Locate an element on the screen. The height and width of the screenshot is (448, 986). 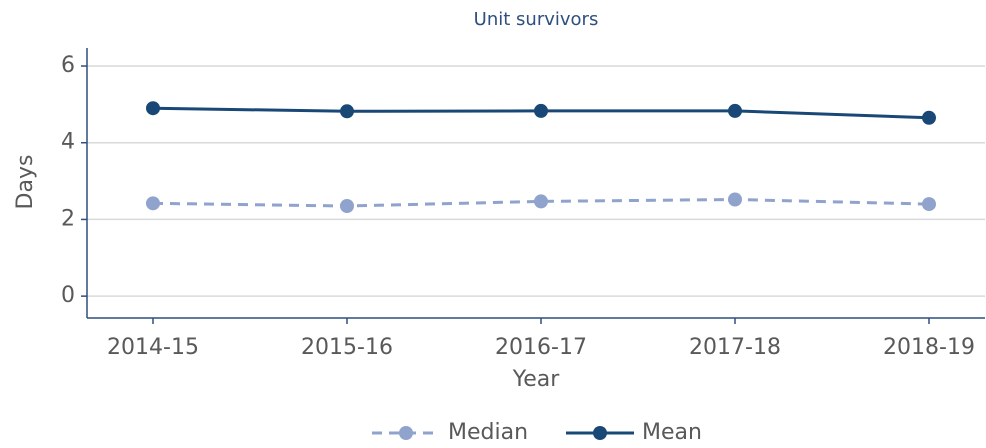
x-tick-label: 2014-15 is located at coordinates (153, 347).